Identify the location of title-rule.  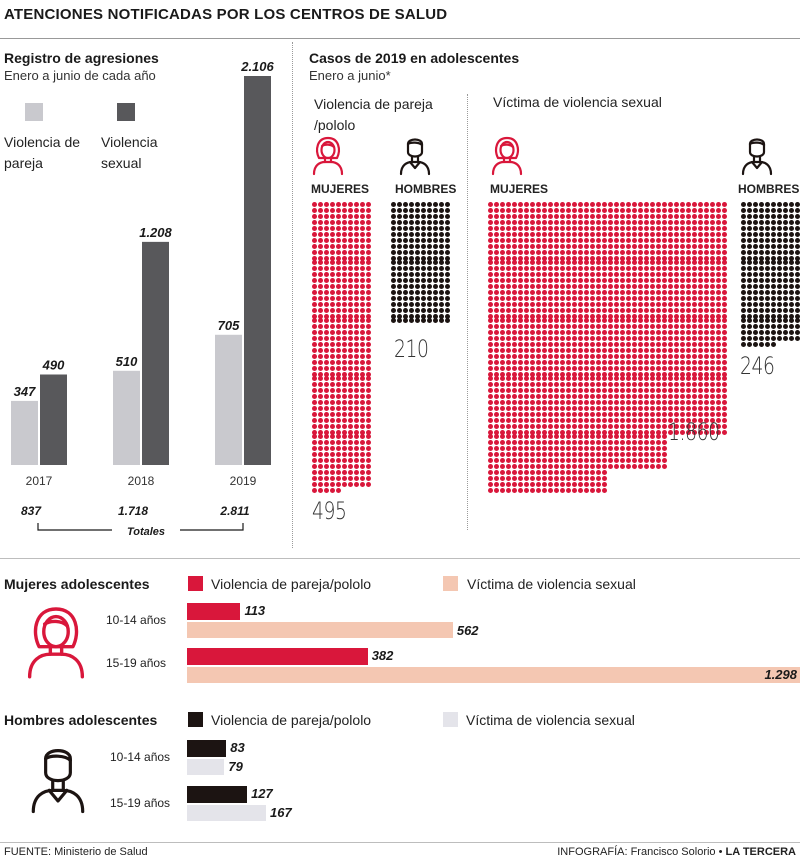
(400, 38).